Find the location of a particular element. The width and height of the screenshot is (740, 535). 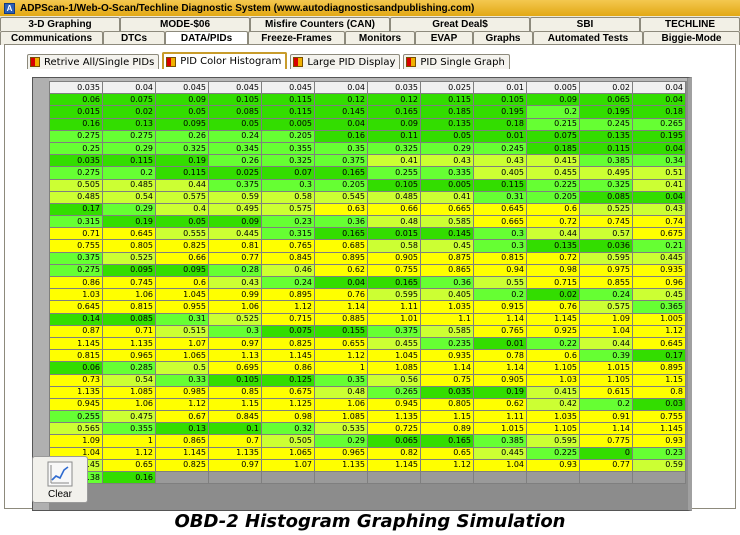

subtab-pid-single-graph: PID Single Graph is located at coordinates (456, 61).